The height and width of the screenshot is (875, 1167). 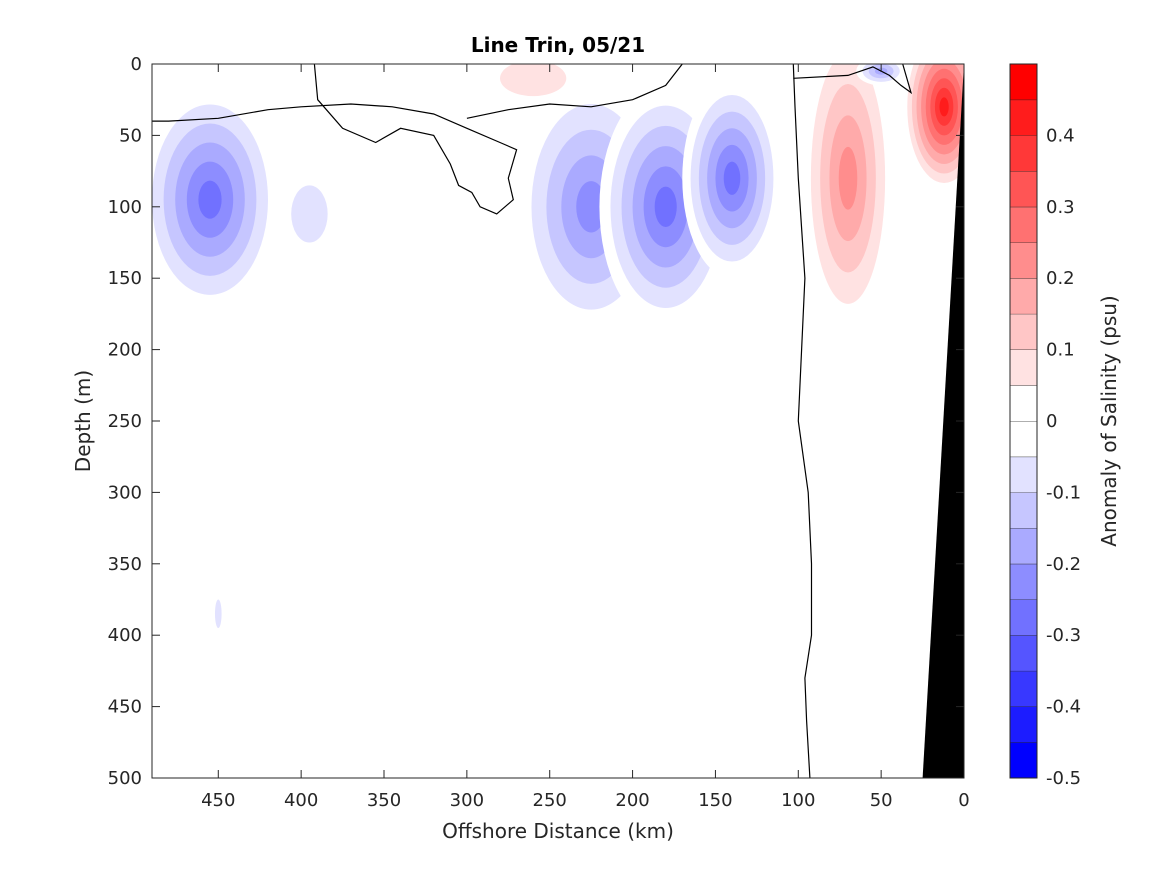 I want to click on surface-positive-anomaly, so click(x=533, y=89).